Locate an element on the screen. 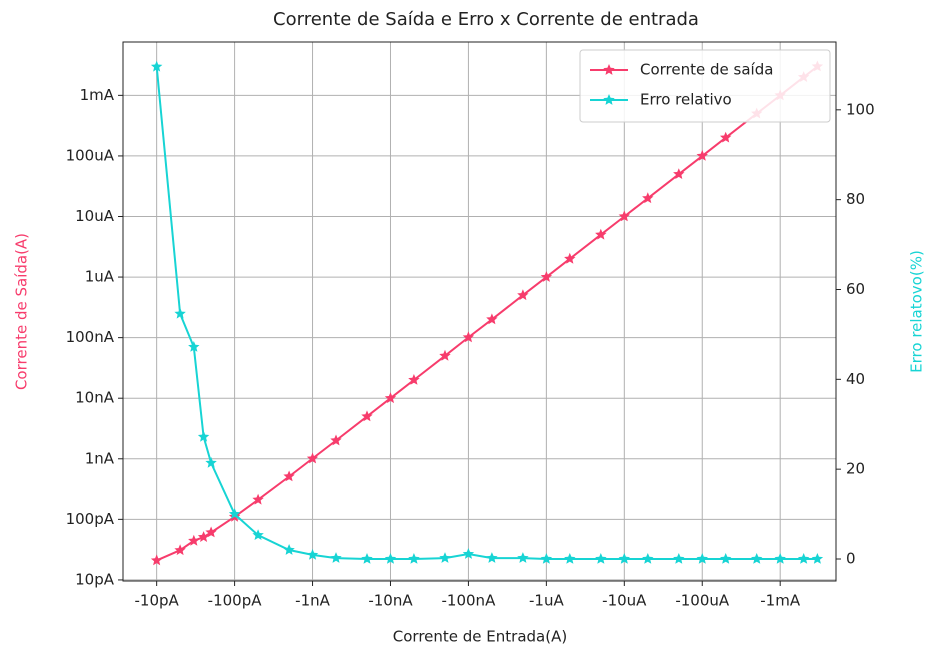 The height and width of the screenshot is (655, 933). x-axis-label: Corrente de Entrada(A) is located at coordinates (480, 637).